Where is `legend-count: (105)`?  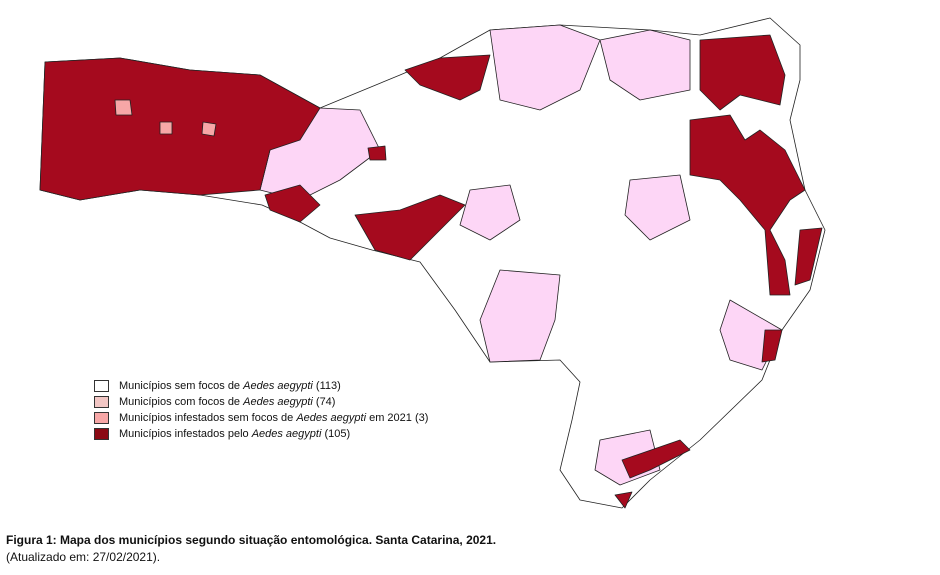 legend-count: (105) is located at coordinates (336, 434).